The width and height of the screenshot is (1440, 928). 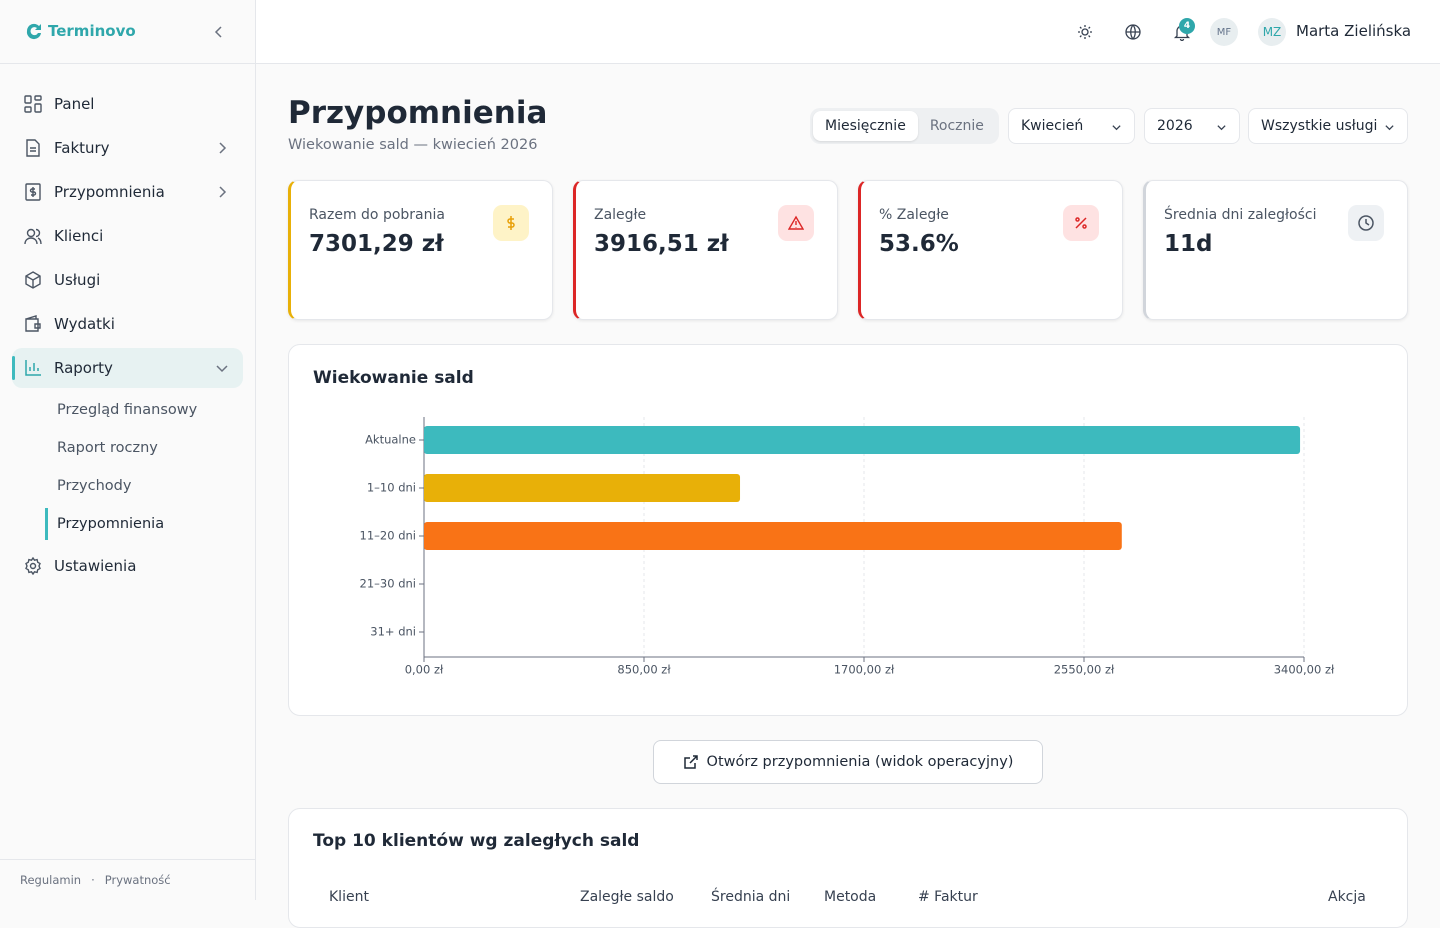 I want to click on stat-card: % Zaległe 53.6%, so click(x=990, y=250).